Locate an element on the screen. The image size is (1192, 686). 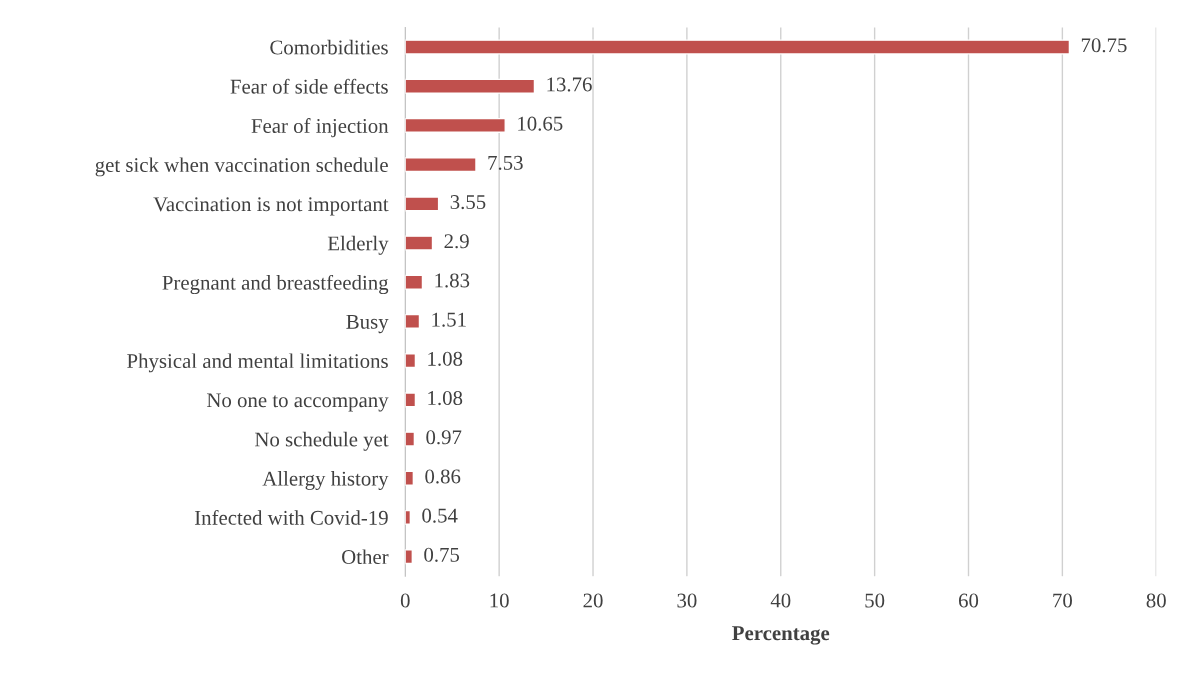
y-tick-label: Physical and mental limitations is located at coordinates (257, 363).